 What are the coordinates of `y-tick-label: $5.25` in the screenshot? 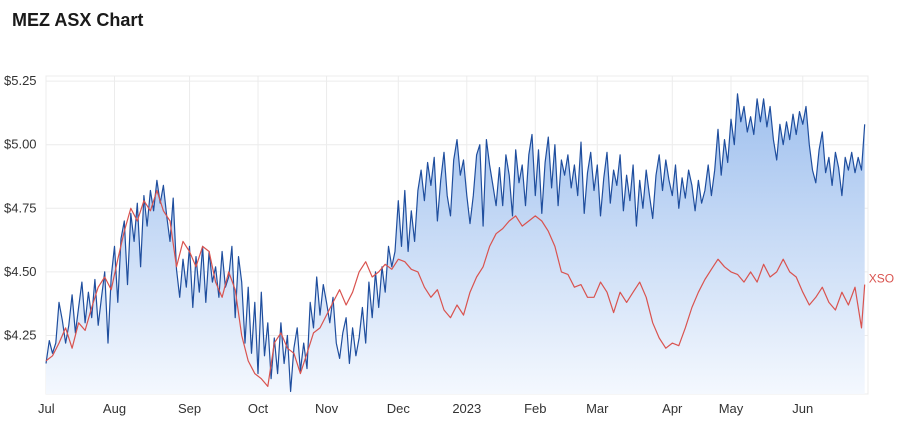 It's located at (20, 80).